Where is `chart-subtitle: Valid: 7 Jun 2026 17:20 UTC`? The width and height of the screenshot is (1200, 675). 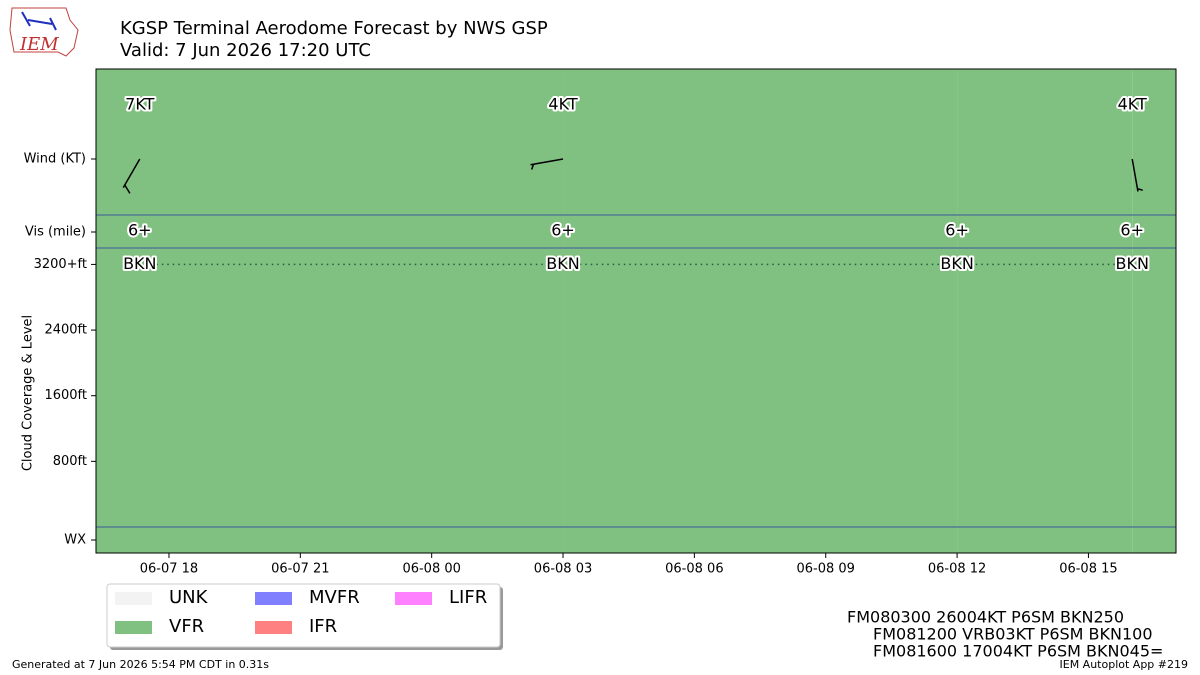
chart-subtitle: Valid: 7 Jun 2026 17:20 UTC is located at coordinates (245, 50).